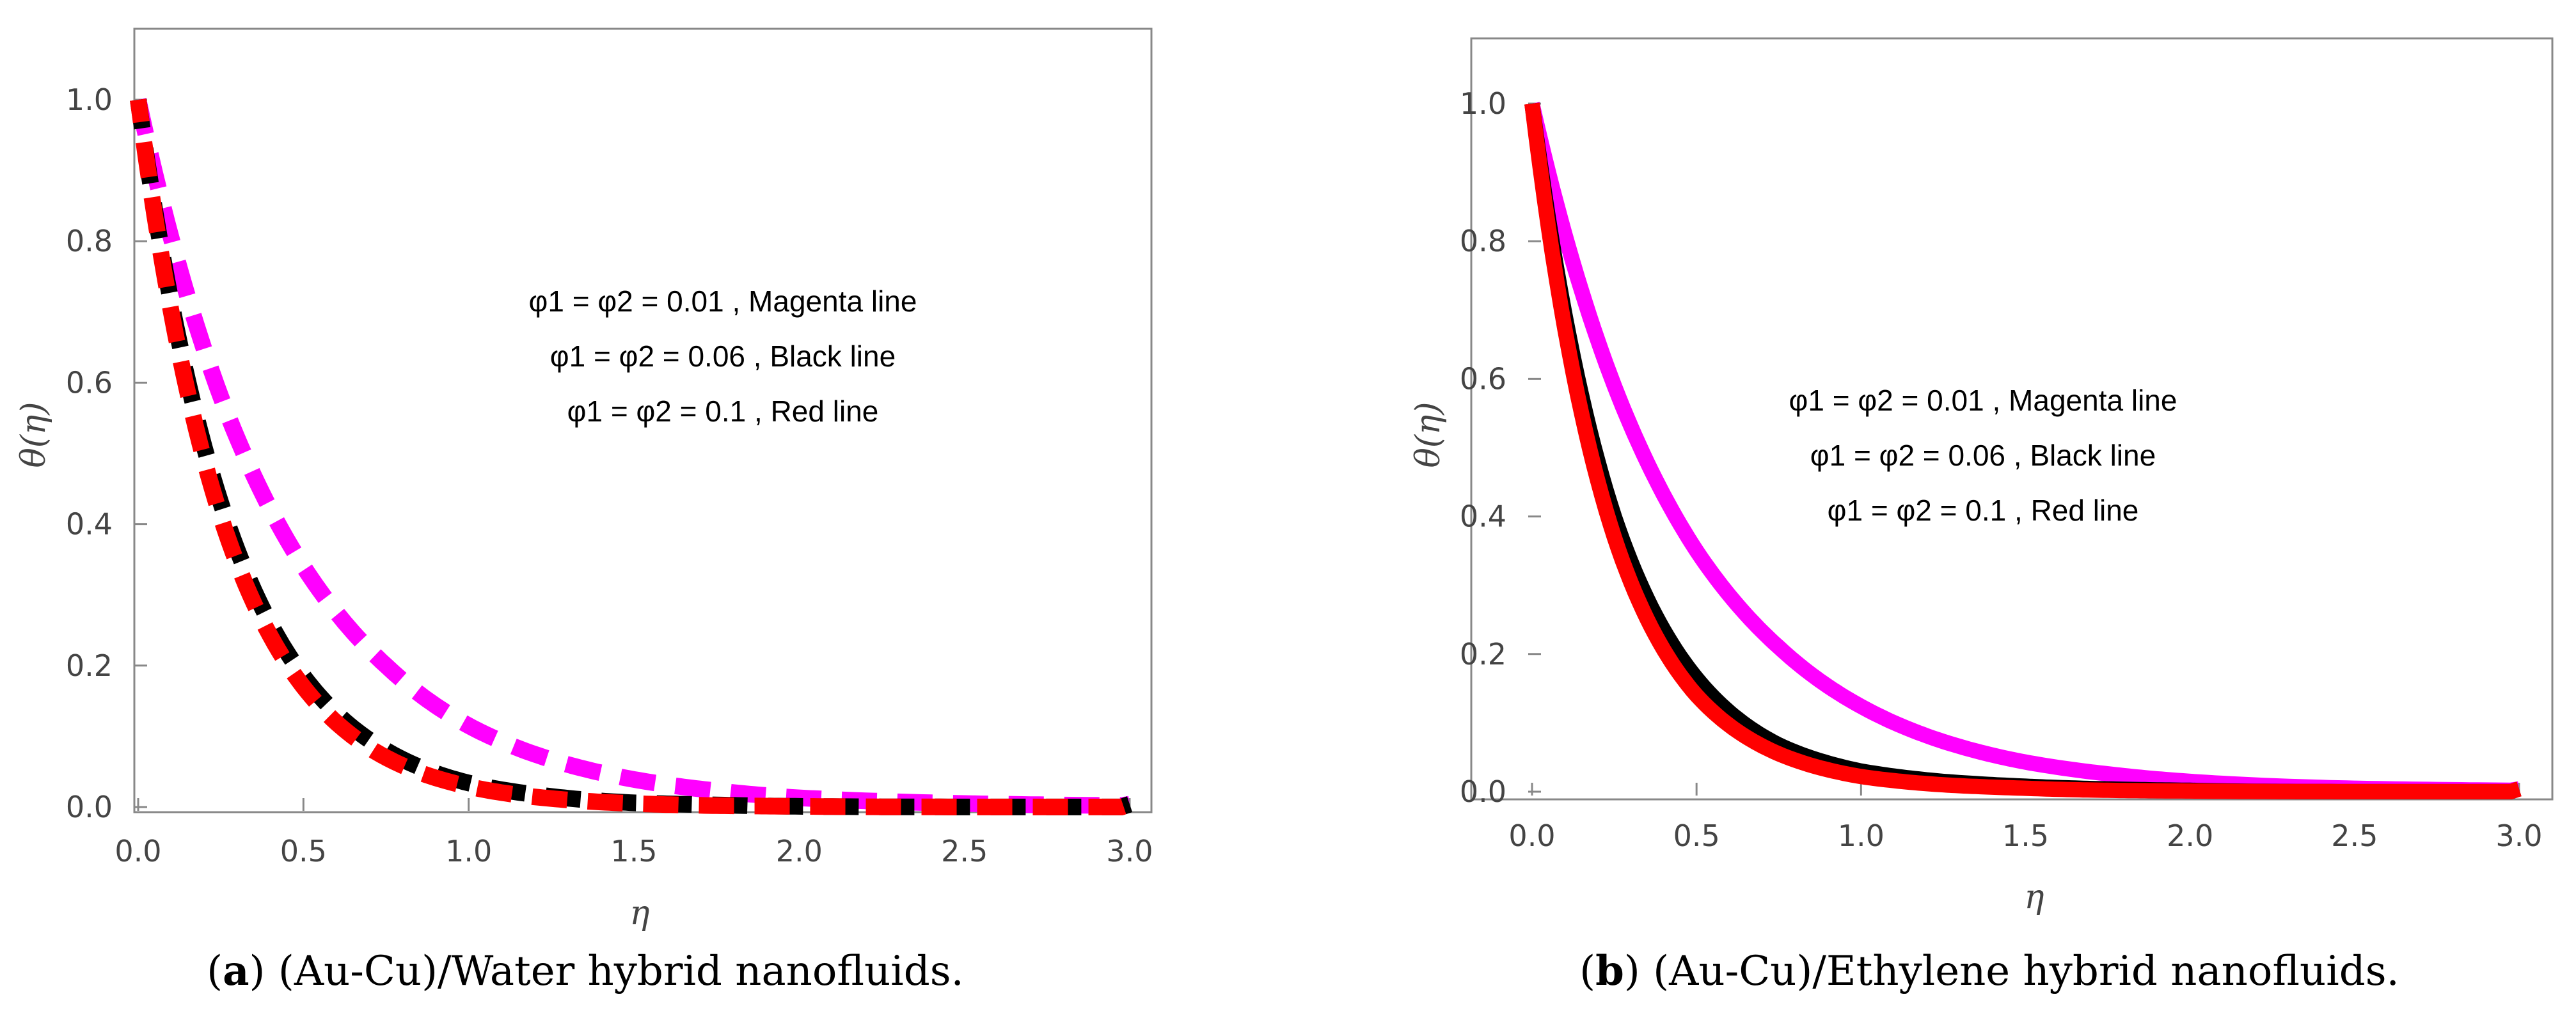 The image size is (2576, 1020). I want to click on x-axis-title-a: η, so click(639, 913).